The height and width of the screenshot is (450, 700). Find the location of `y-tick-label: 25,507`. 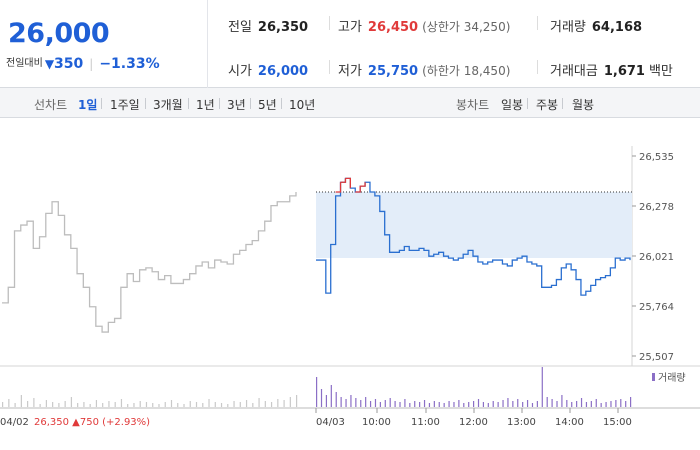

y-tick-label: 25,507 is located at coordinates (656, 357).